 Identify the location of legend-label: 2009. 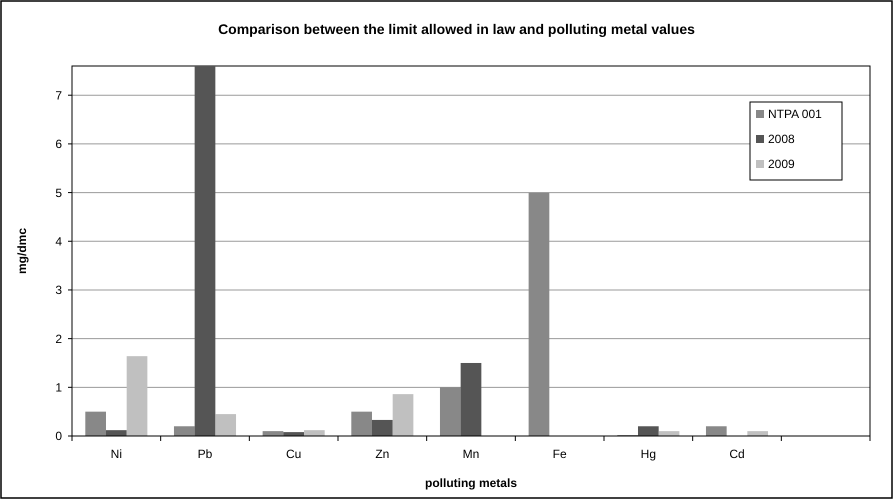
(782, 164).